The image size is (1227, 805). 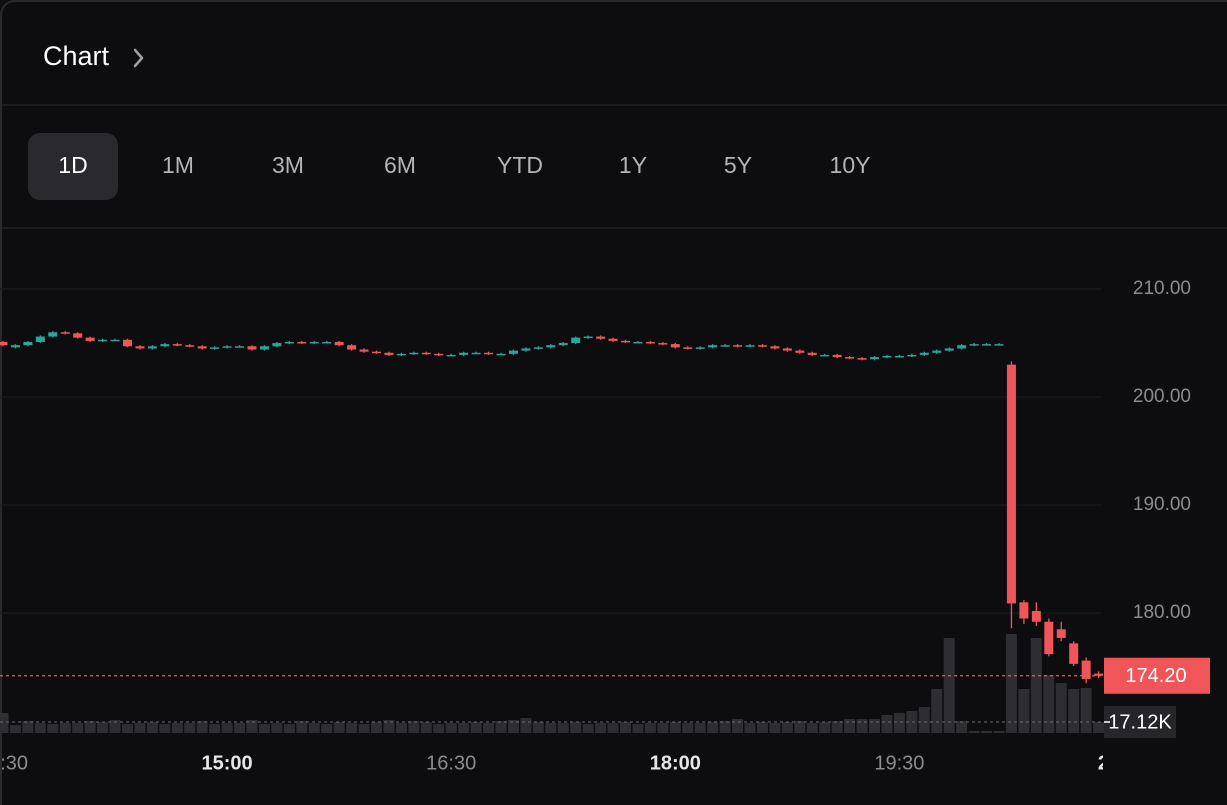 I want to click on range-tab: 1Y, so click(x=633, y=165).